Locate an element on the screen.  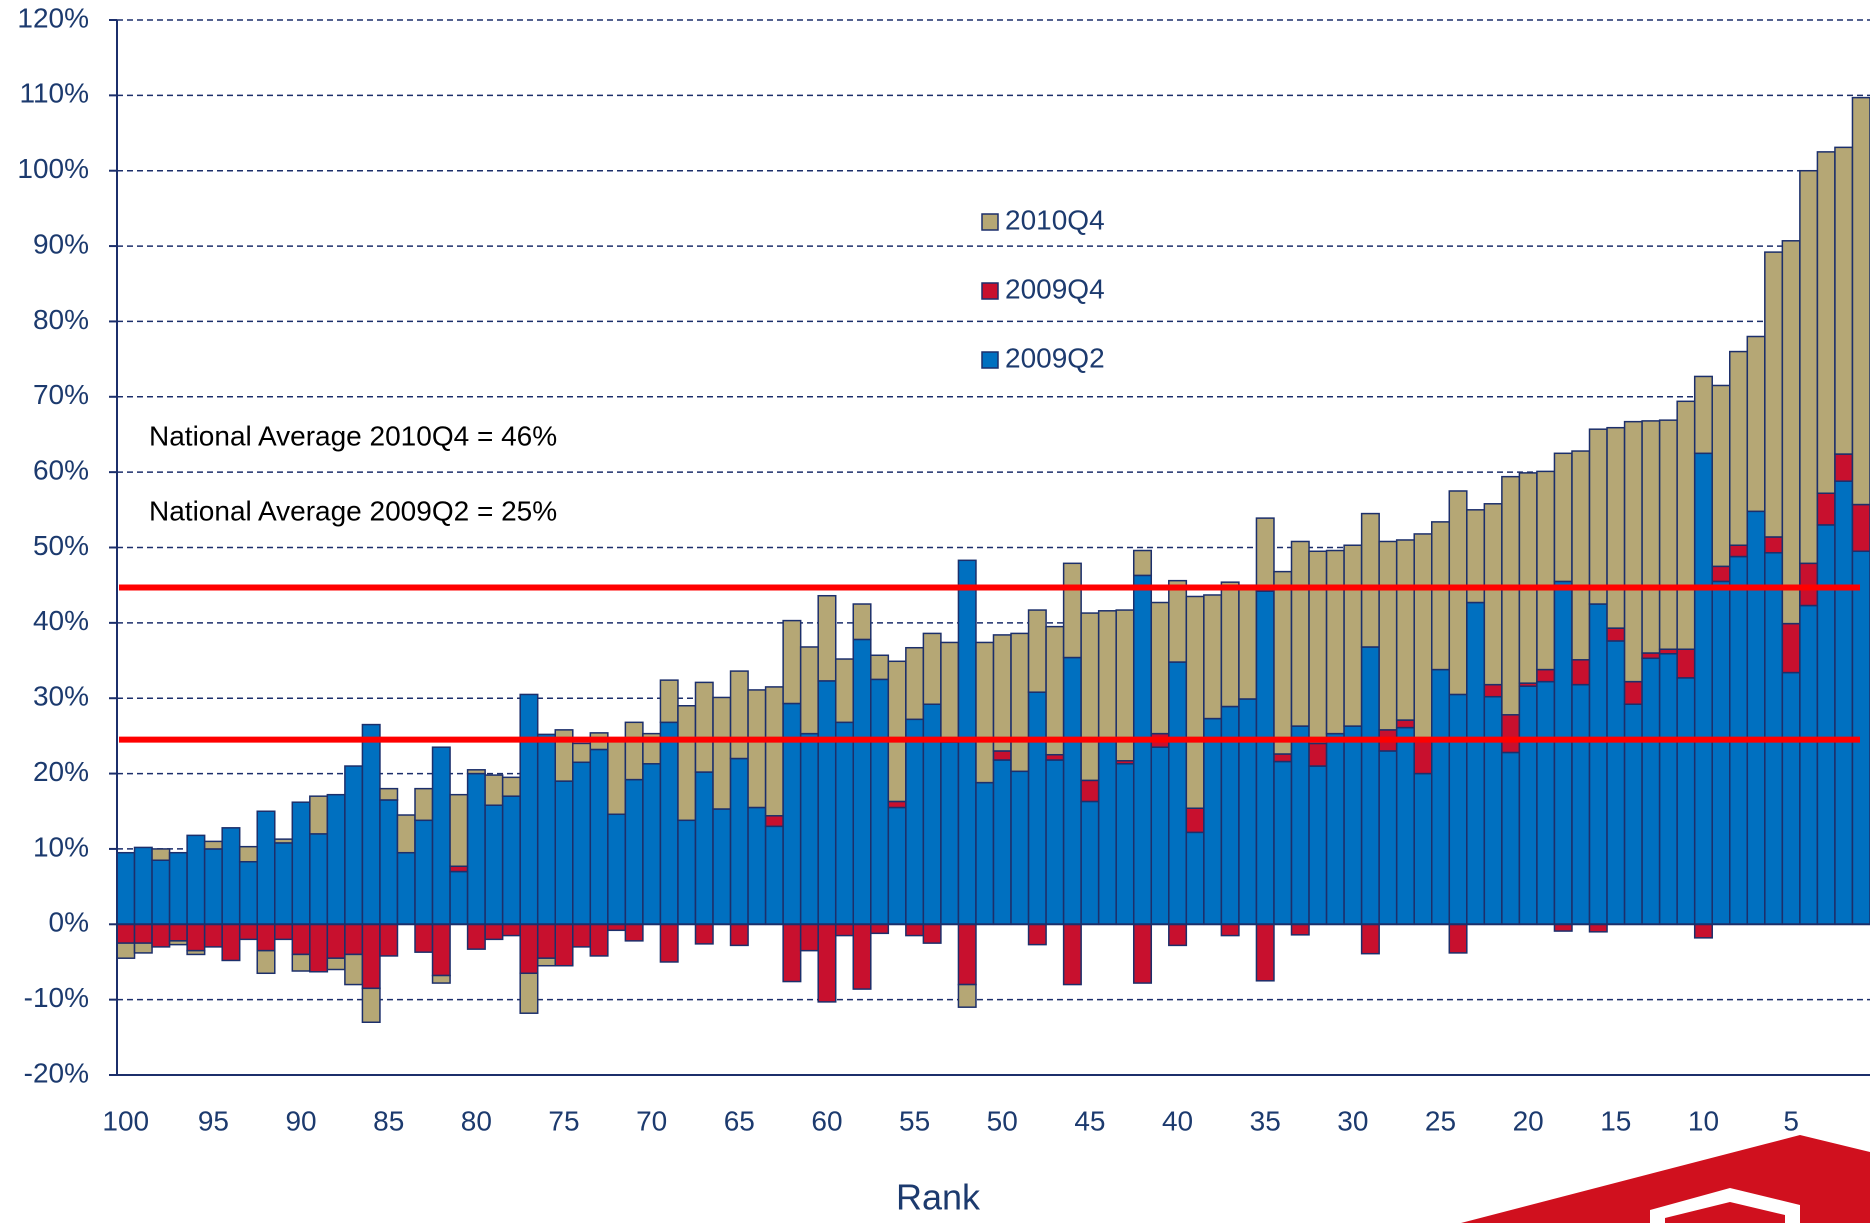
x-tick-label: 85 is located at coordinates (388, 1120).